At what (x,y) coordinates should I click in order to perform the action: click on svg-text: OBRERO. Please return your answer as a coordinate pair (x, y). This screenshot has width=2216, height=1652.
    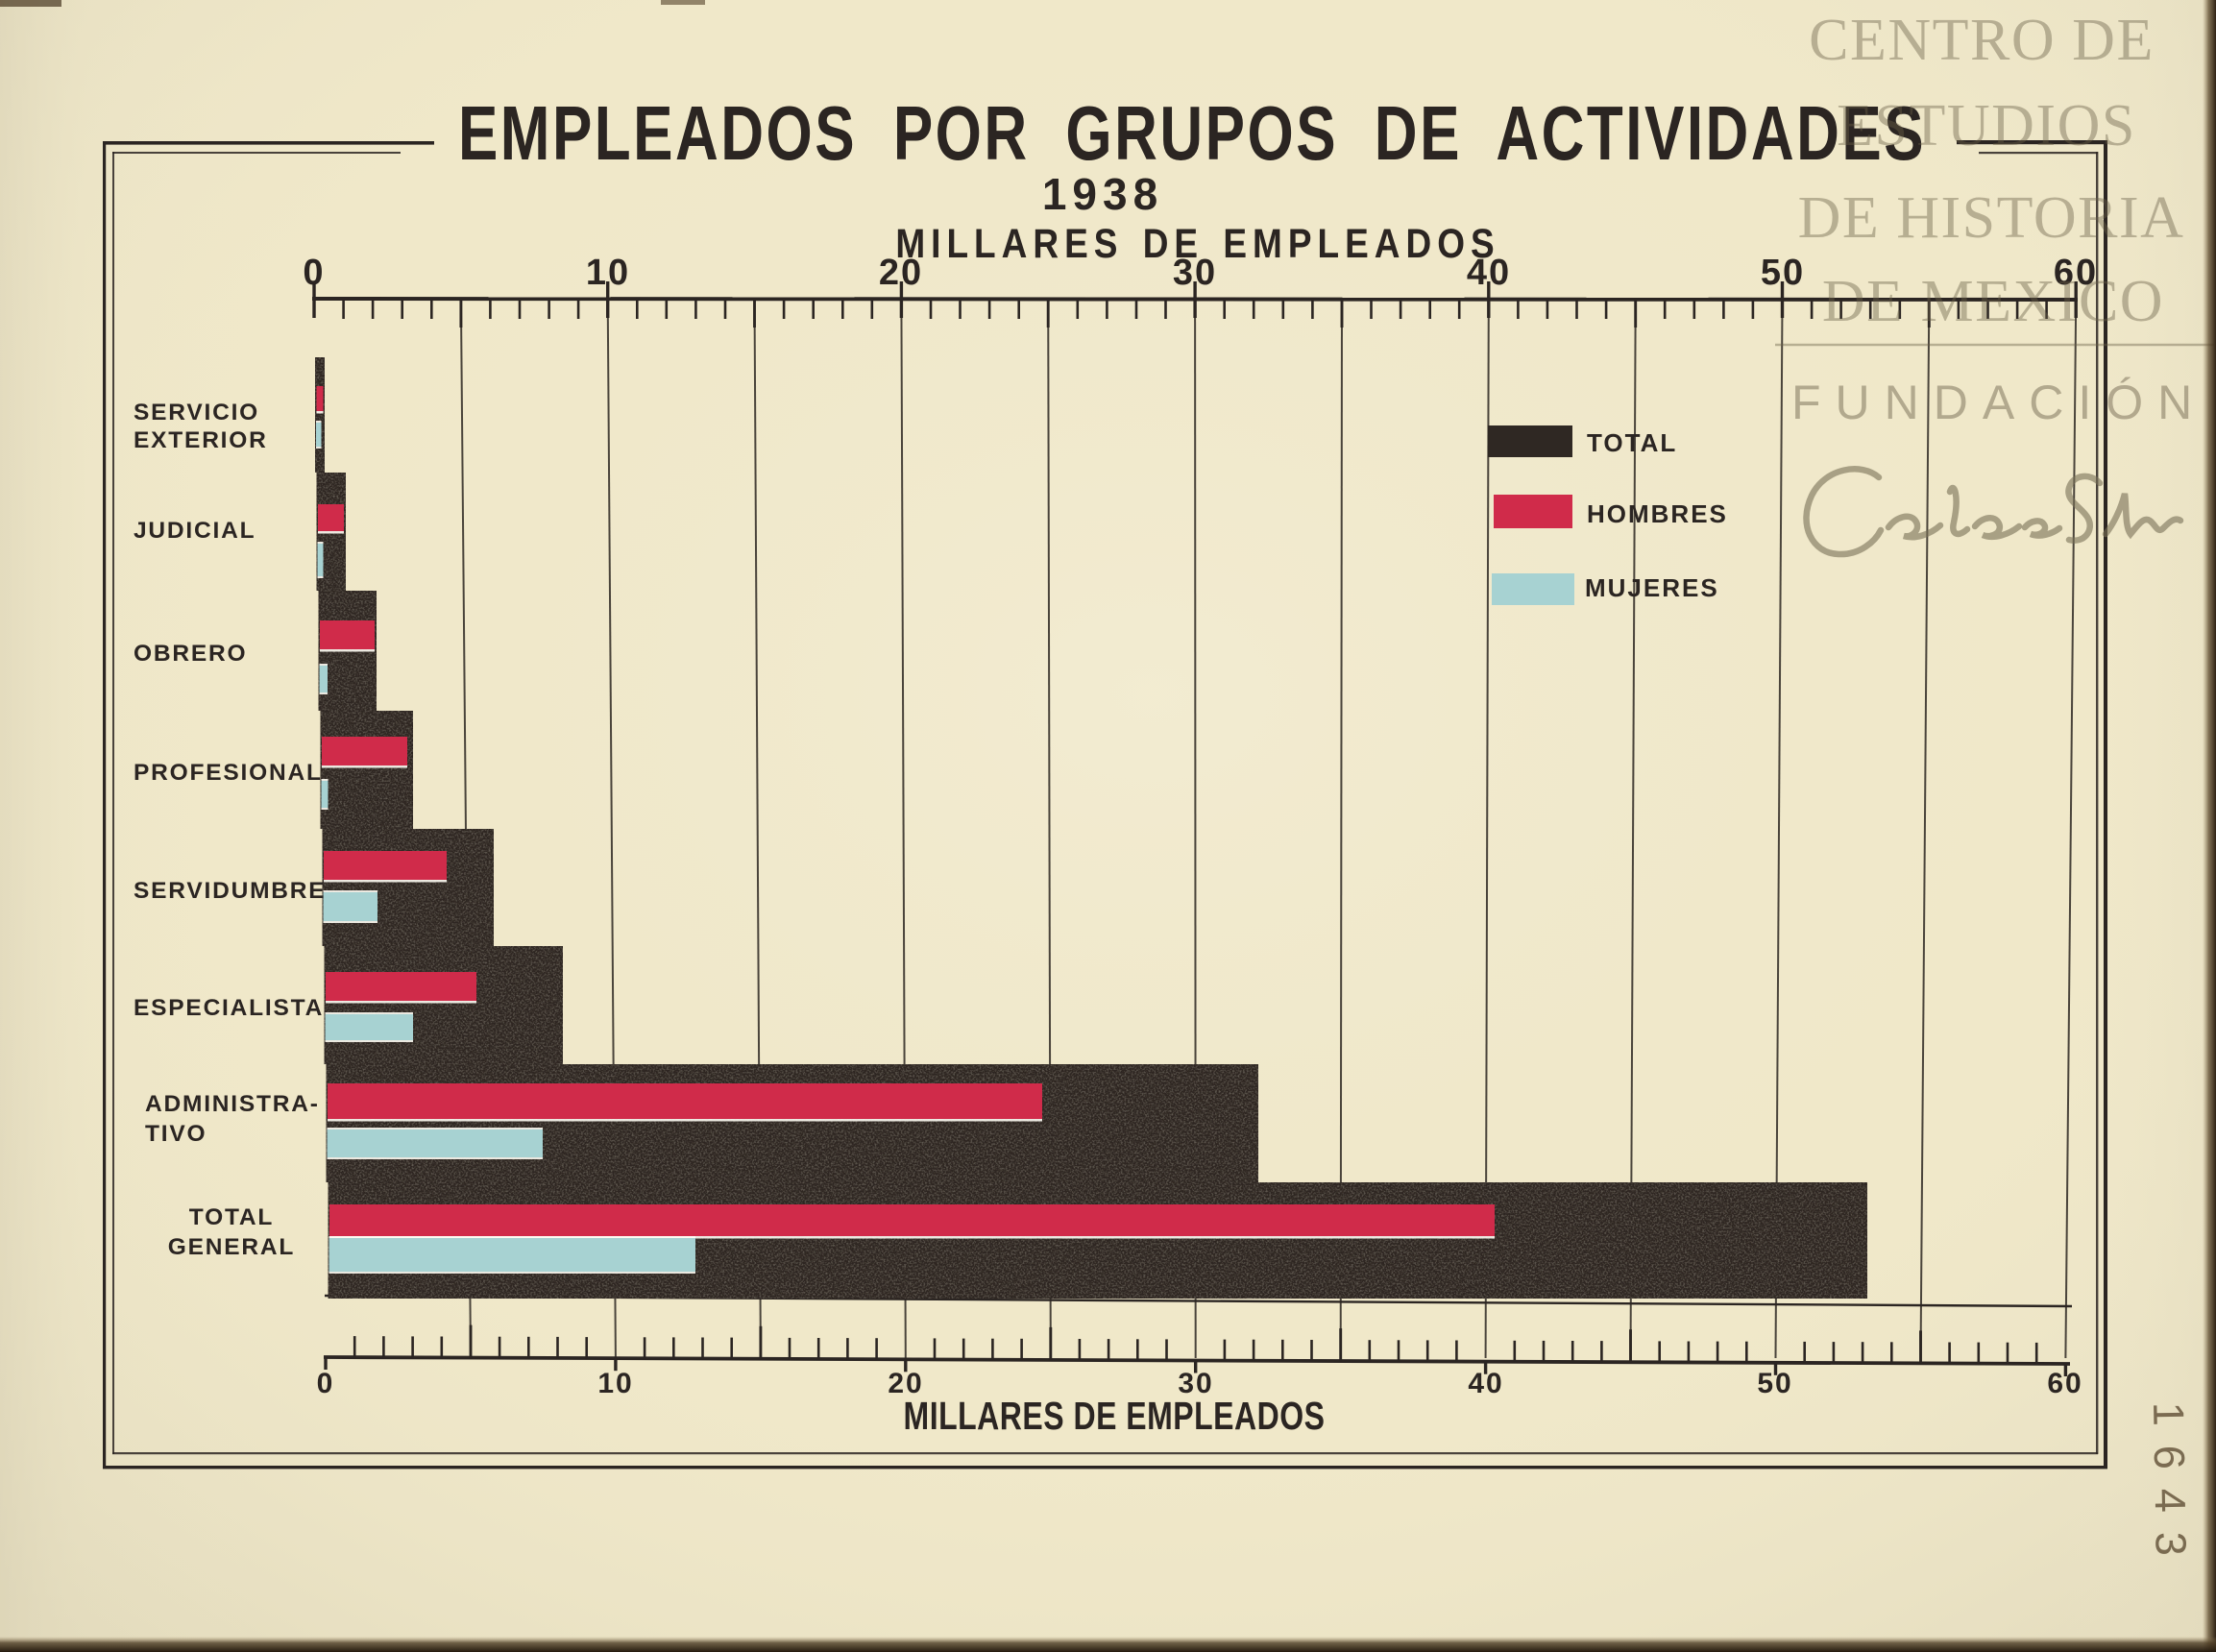
    Looking at the image, I should click on (190, 654).